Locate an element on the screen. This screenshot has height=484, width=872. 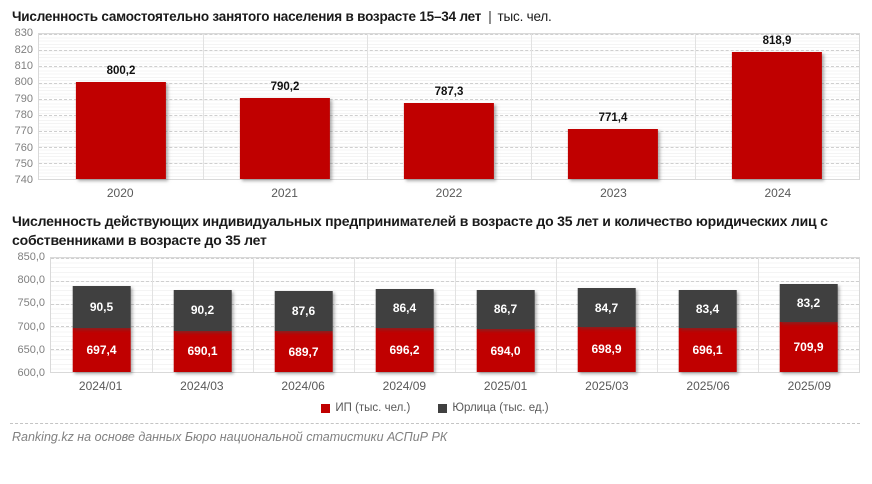
bar-segment-value-label: 709,9 is located at coordinates (808, 346).